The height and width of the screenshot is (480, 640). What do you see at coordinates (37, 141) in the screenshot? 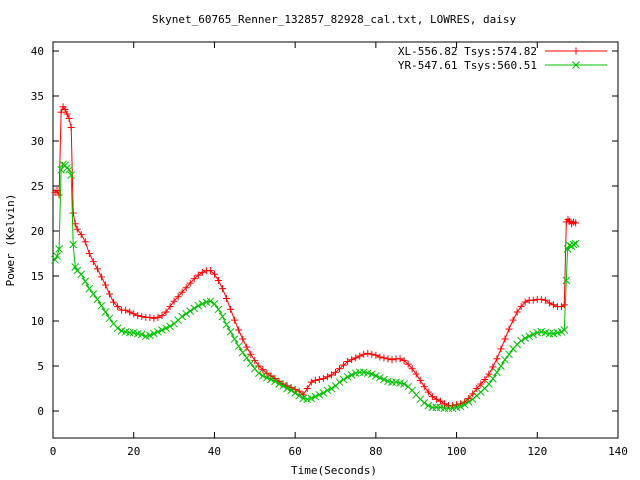
I see `y-tick-label: 30` at bounding box center [37, 141].